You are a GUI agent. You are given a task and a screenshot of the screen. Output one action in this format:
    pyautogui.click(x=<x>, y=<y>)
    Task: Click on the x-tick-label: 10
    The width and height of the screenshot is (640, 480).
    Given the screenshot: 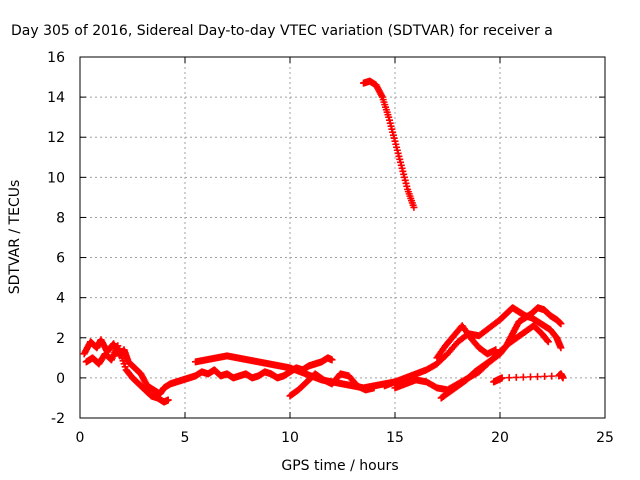 What is the action you would take?
    pyautogui.click(x=290, y=438)
    